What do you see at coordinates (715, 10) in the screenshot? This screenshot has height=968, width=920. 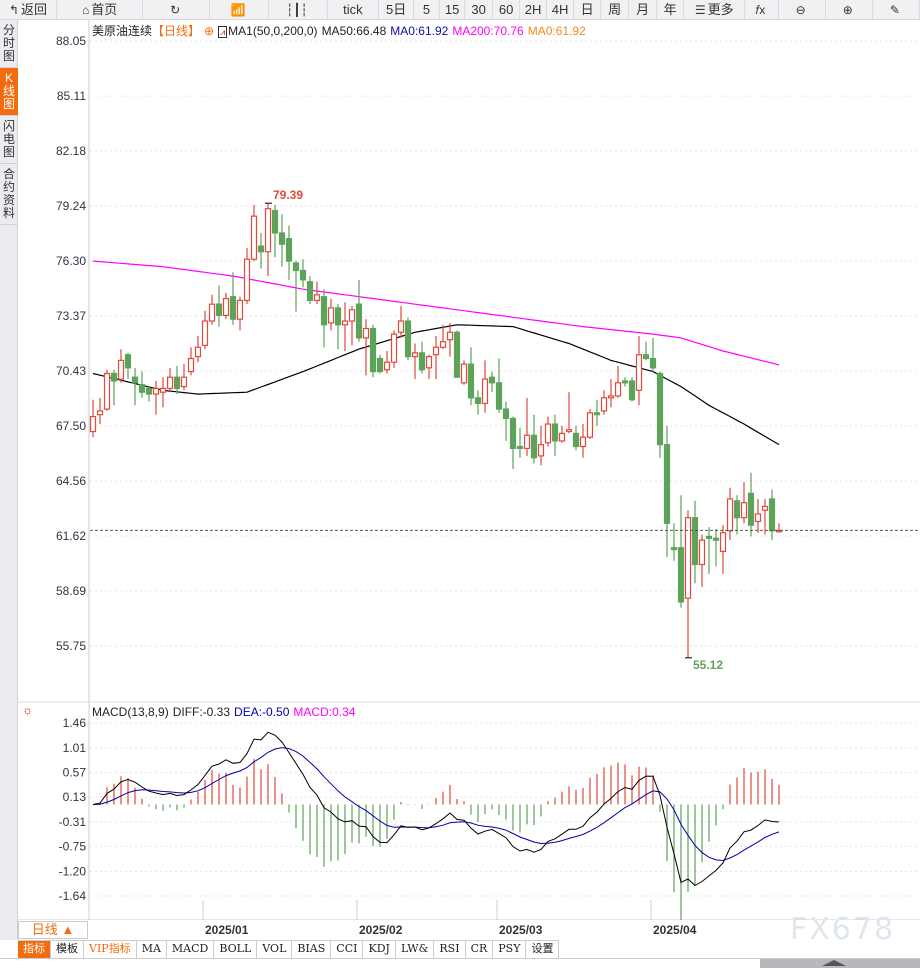 I see `toolbar-button-更多: ☰ 更多` at bounding box center [715, 10].